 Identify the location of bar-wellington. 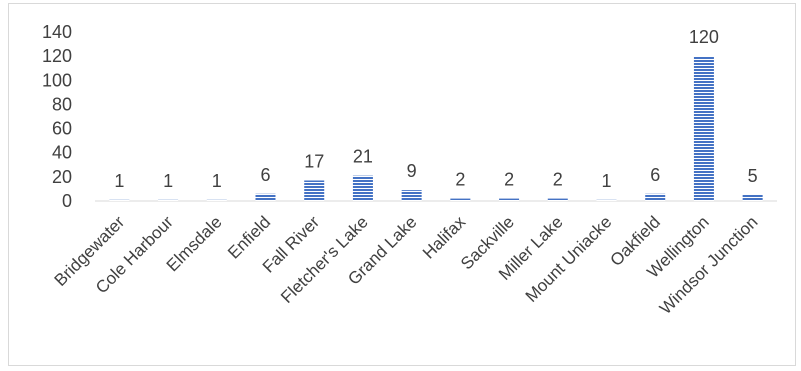
(703, 129).